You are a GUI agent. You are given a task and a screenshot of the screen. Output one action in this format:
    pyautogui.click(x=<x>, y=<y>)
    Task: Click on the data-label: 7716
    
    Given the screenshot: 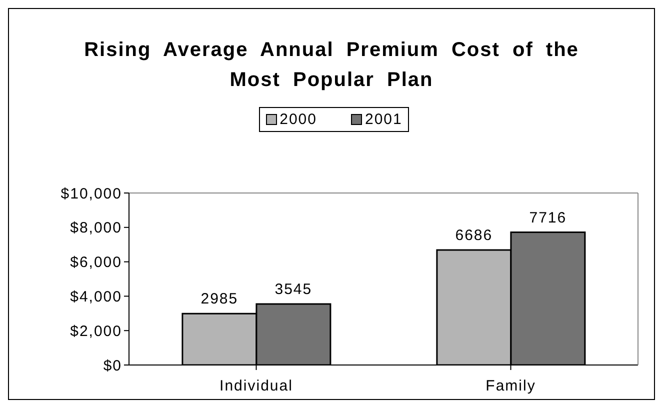 What is the action you would take?
    pyautogui.click(x=548, y=217)
    